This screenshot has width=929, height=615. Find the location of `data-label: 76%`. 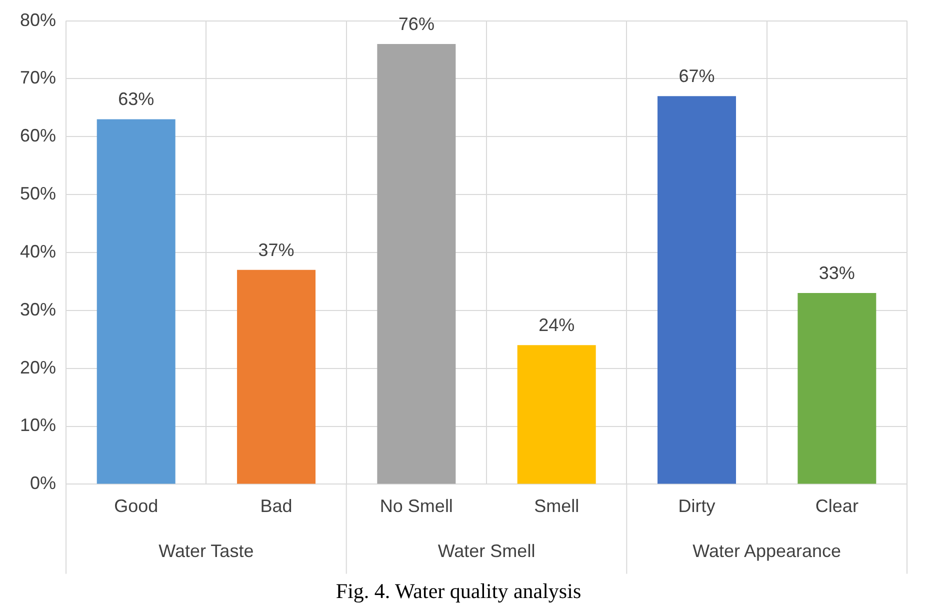

data-label: 76% is located at coordinates (416, 24).